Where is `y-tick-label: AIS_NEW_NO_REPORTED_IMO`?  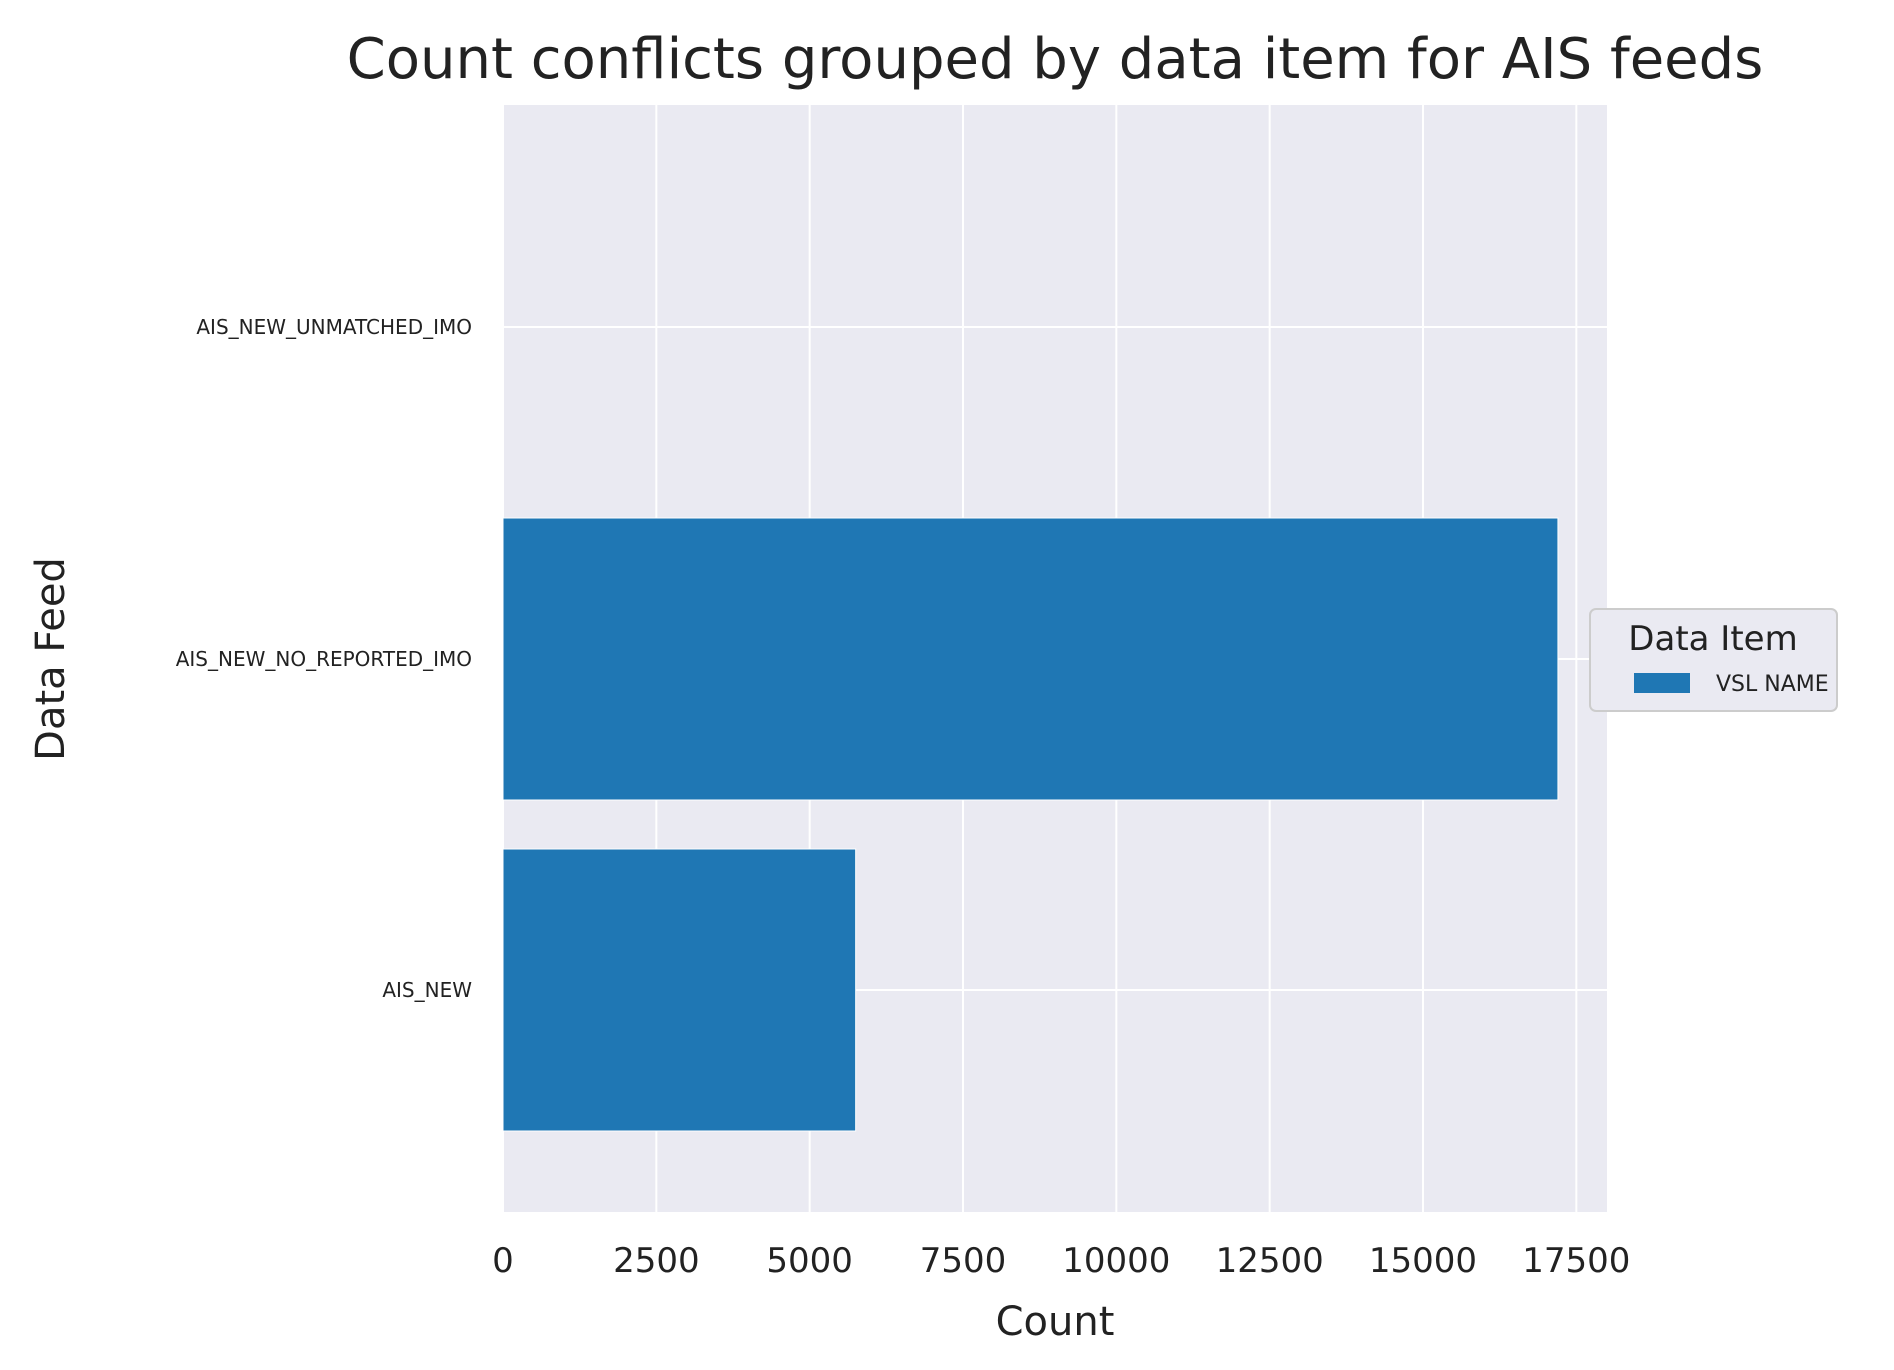 y-tick-label: AIS_NEW_NO_REPORTED_IMO is located at coordinates (324, 659).